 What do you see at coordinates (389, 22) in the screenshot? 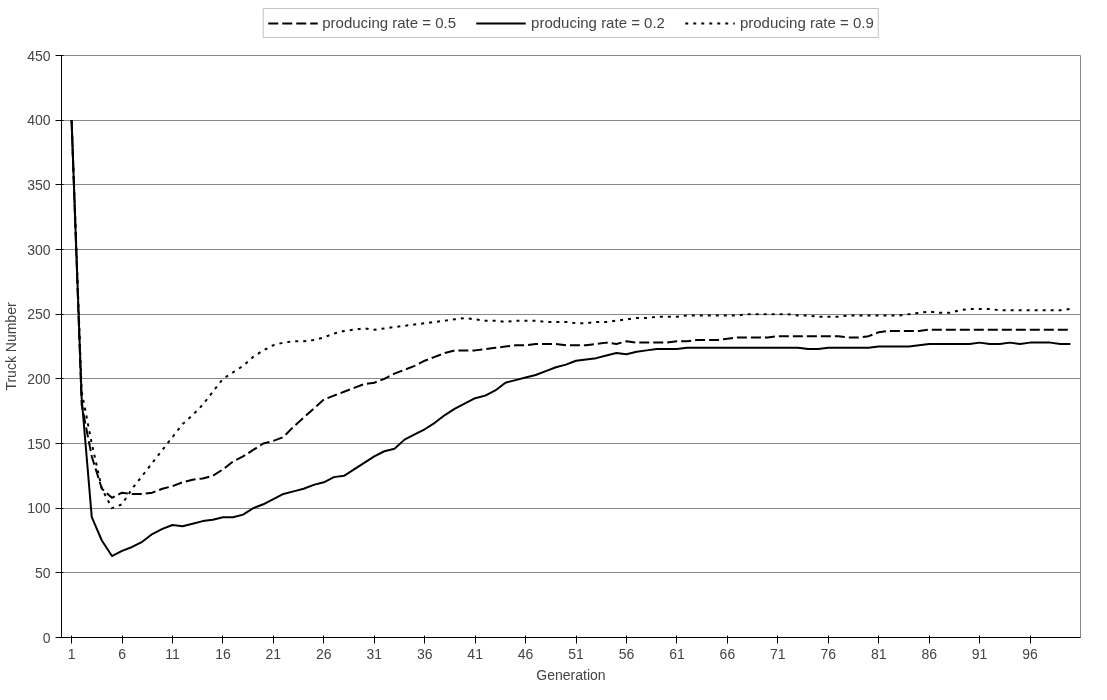
I see `legend-label: producing rate = 0.5` at bounding box center [389, 22].